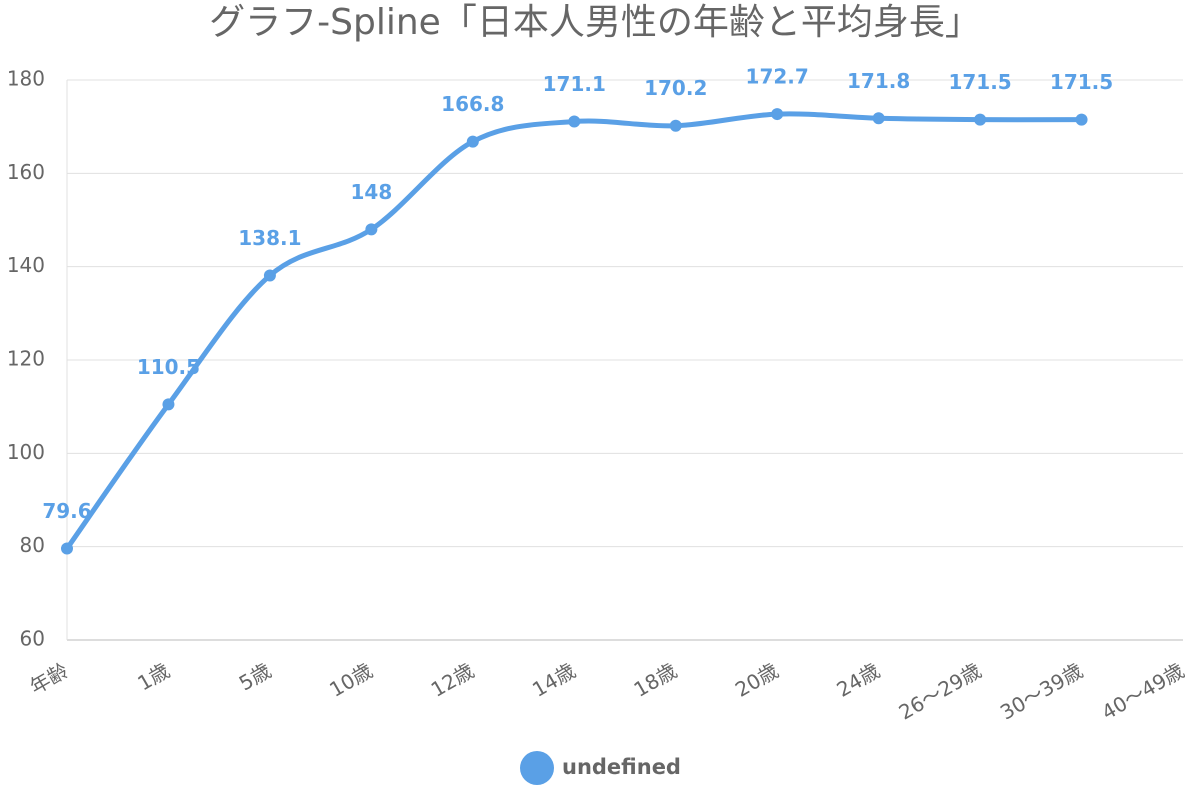 Image resolution: width=1200 pixels, height=800 pixels. I want to click on x-tick-label: 5歳, so click(255, 676).